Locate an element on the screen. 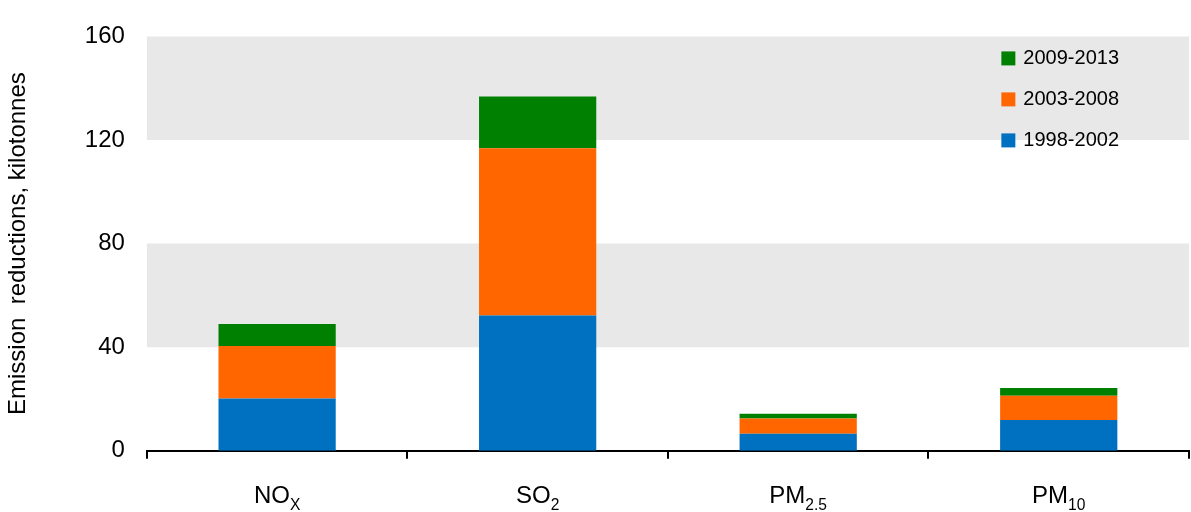  legend-label: 1998-2002 is located at coordinates (1071, 138).